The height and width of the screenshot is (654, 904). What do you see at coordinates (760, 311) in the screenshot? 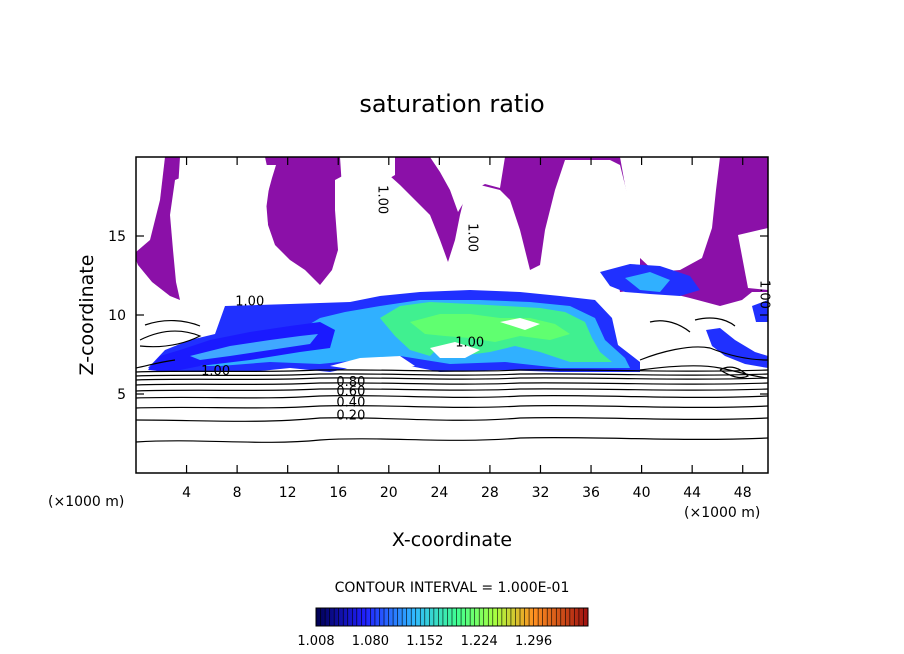
I see `far-right-edge` at bounding box center [760, 311].